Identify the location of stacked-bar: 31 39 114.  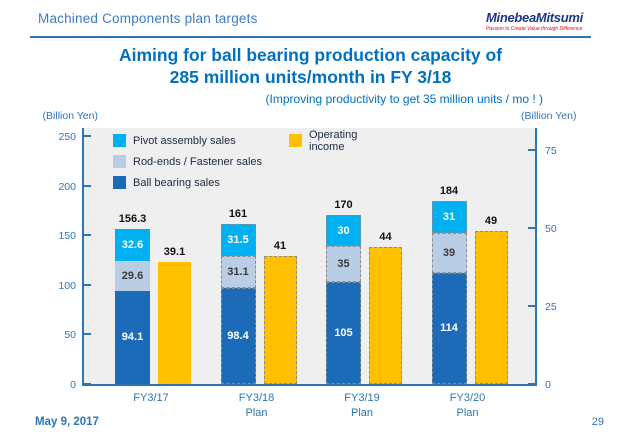
(449, 292).